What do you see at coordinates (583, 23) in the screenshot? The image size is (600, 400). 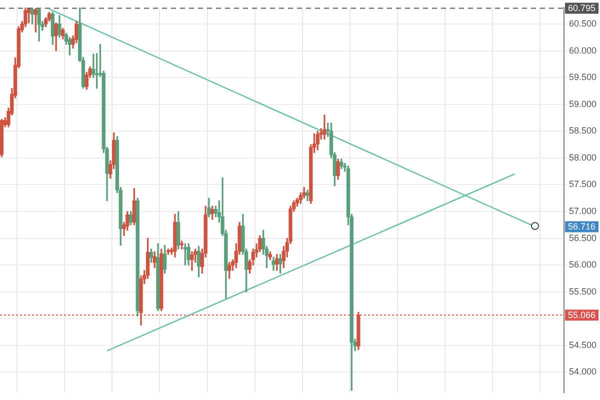 I see `y-tick-label: 60.500` at bounding box center [583, 23].